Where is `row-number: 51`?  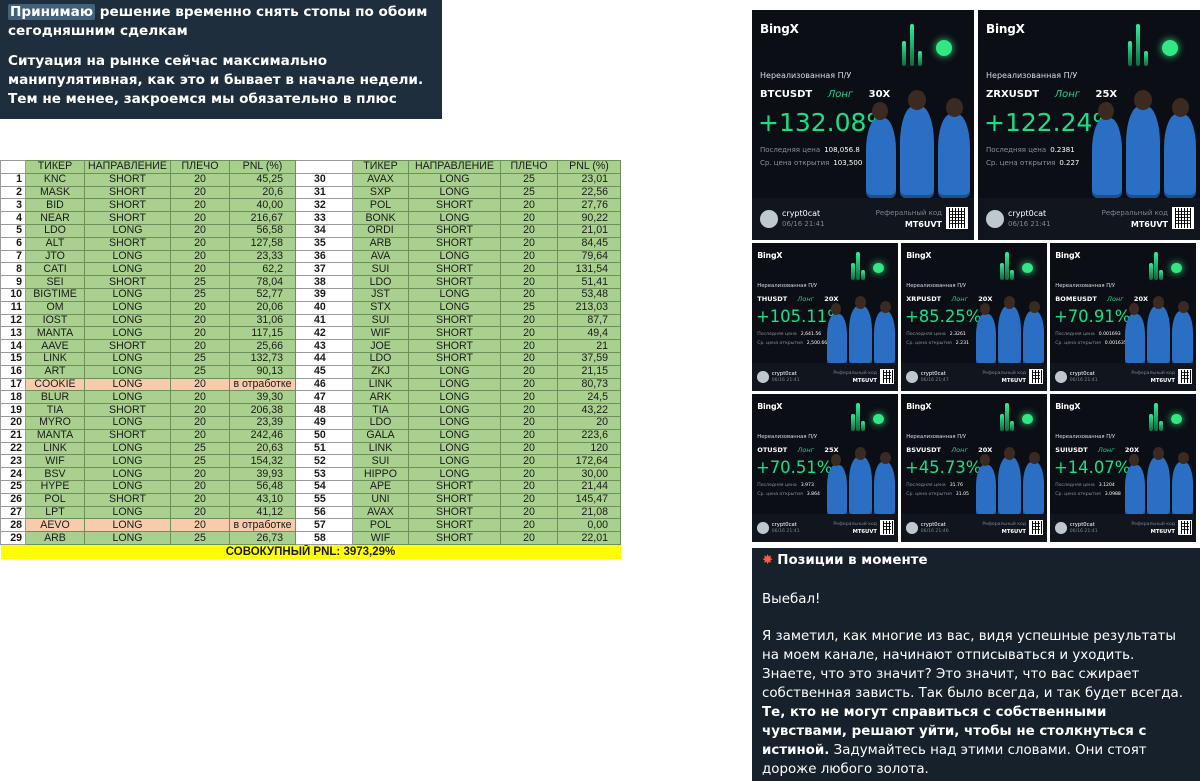
row-number: 51 is located at coordinates (324, 448).